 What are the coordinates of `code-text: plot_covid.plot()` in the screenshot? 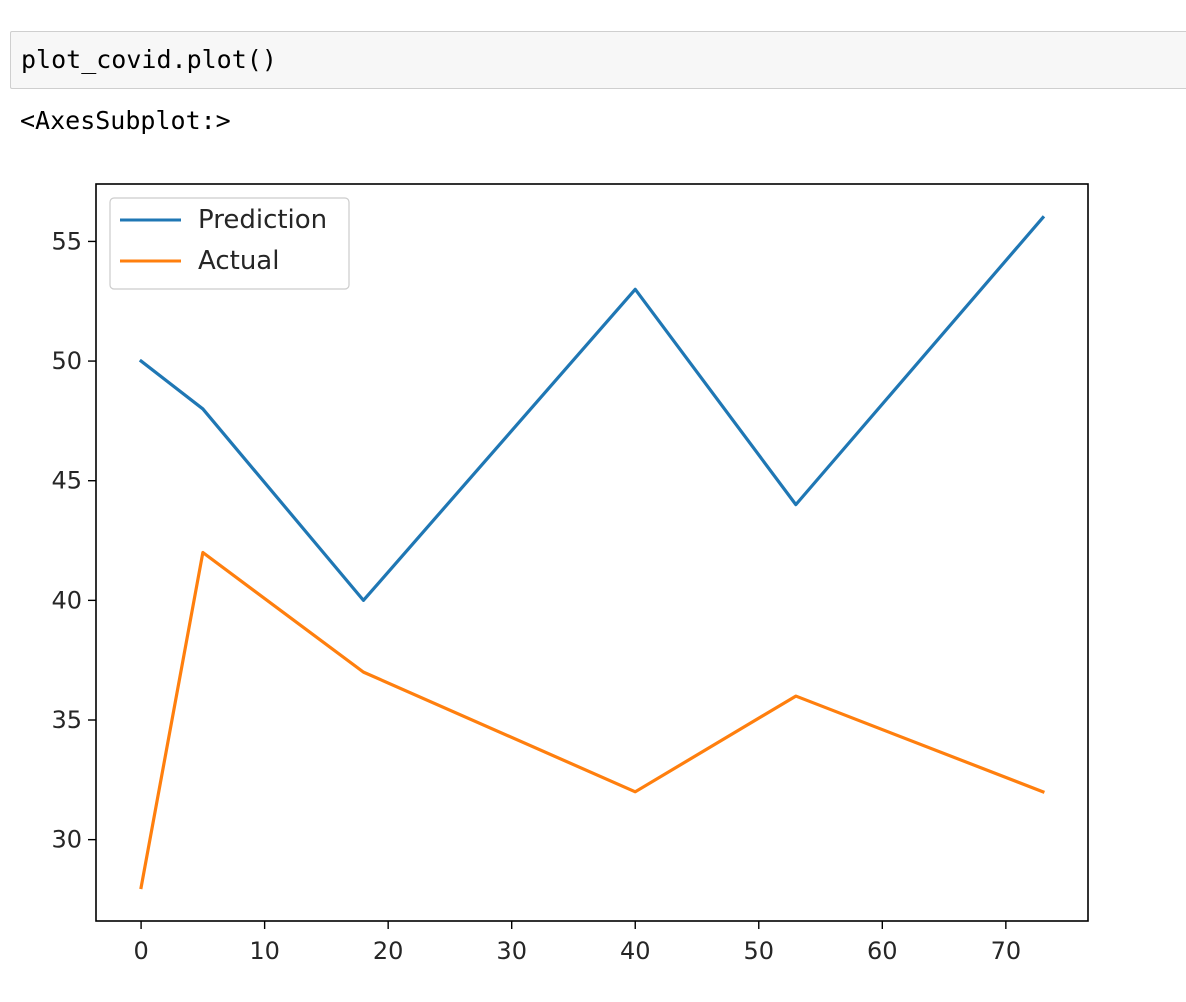 It's located at (149, 59).